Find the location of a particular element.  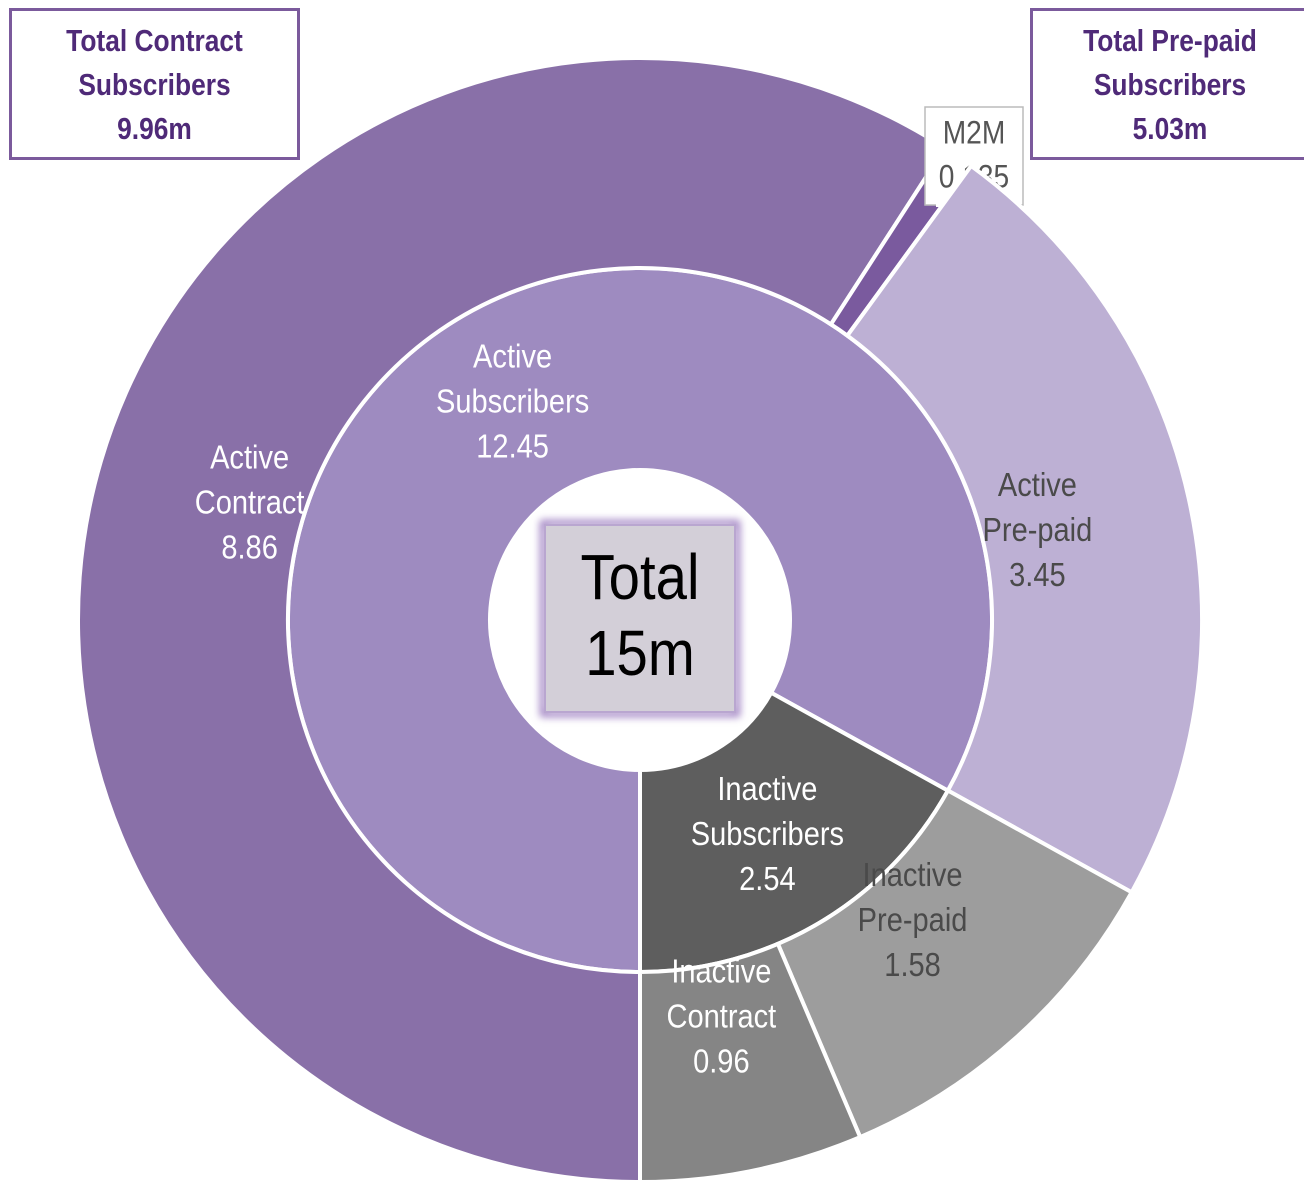

slice-value: 1.58 is located at coordinates (912, 964).